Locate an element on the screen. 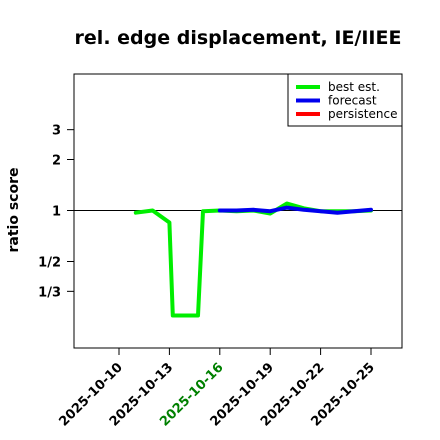  y-tick-label: 1 is located at coordinates (56, 212).